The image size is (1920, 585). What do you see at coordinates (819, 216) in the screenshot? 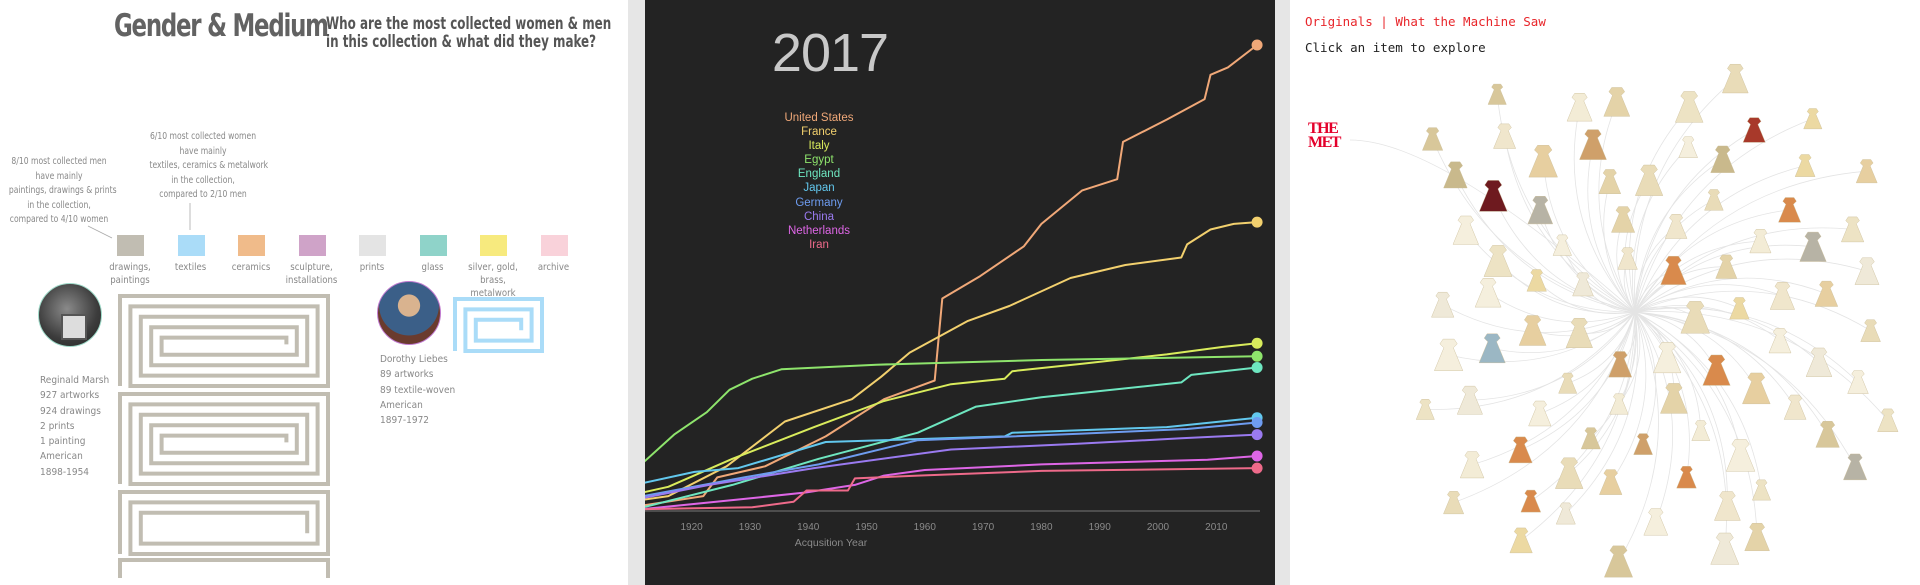
I see `legend-item: China` at bounding box center [819, 216].